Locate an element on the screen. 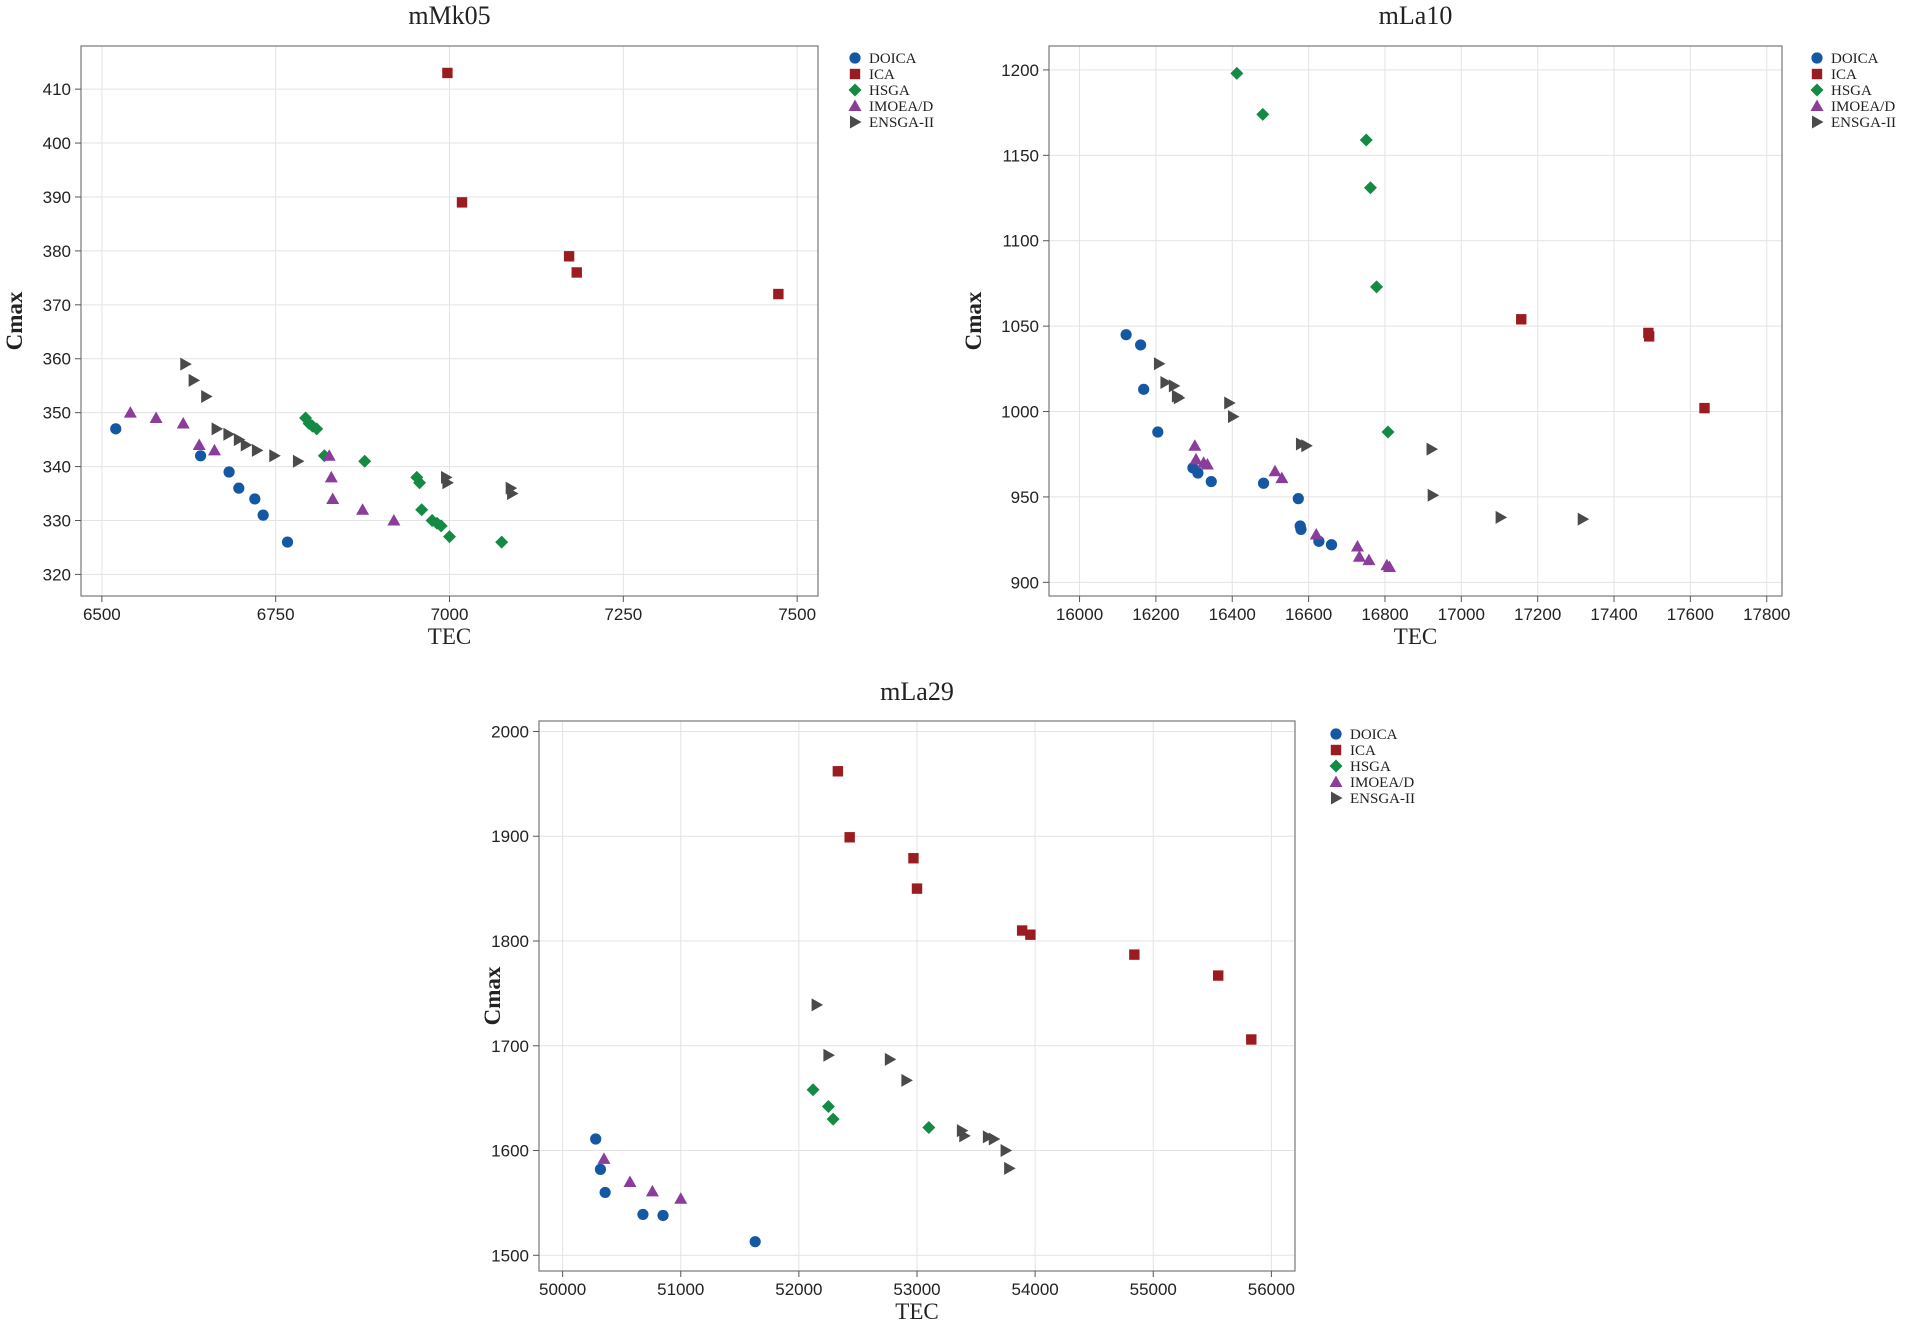  y-tick-label: 380 is located at coordinates (57, 251).